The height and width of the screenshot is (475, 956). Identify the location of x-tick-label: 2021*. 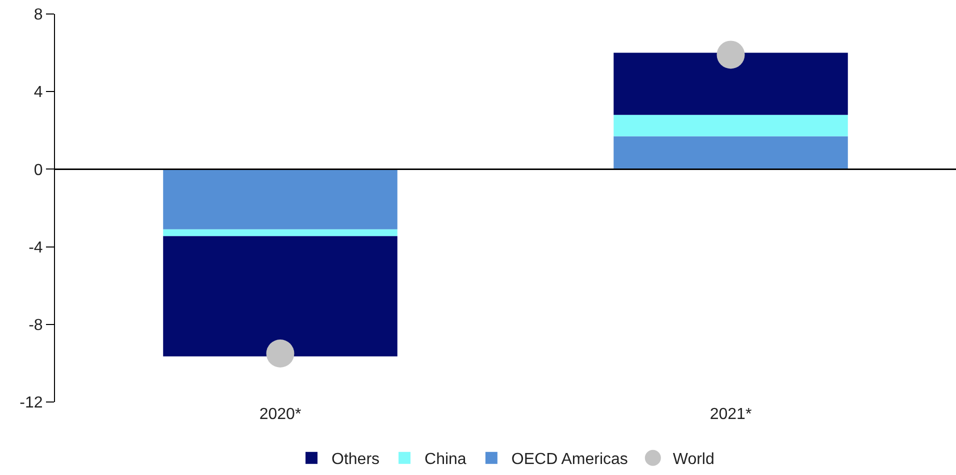
(731, 414).